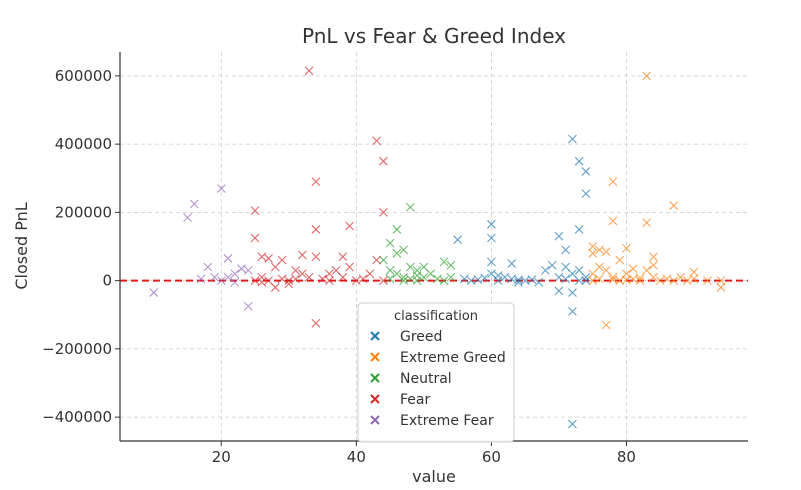 The image size is (801, 490). What do you see at coordinates (201, 247) in the screenshot?
I see `series-extreme-fear` at bounding box center [201, 247].